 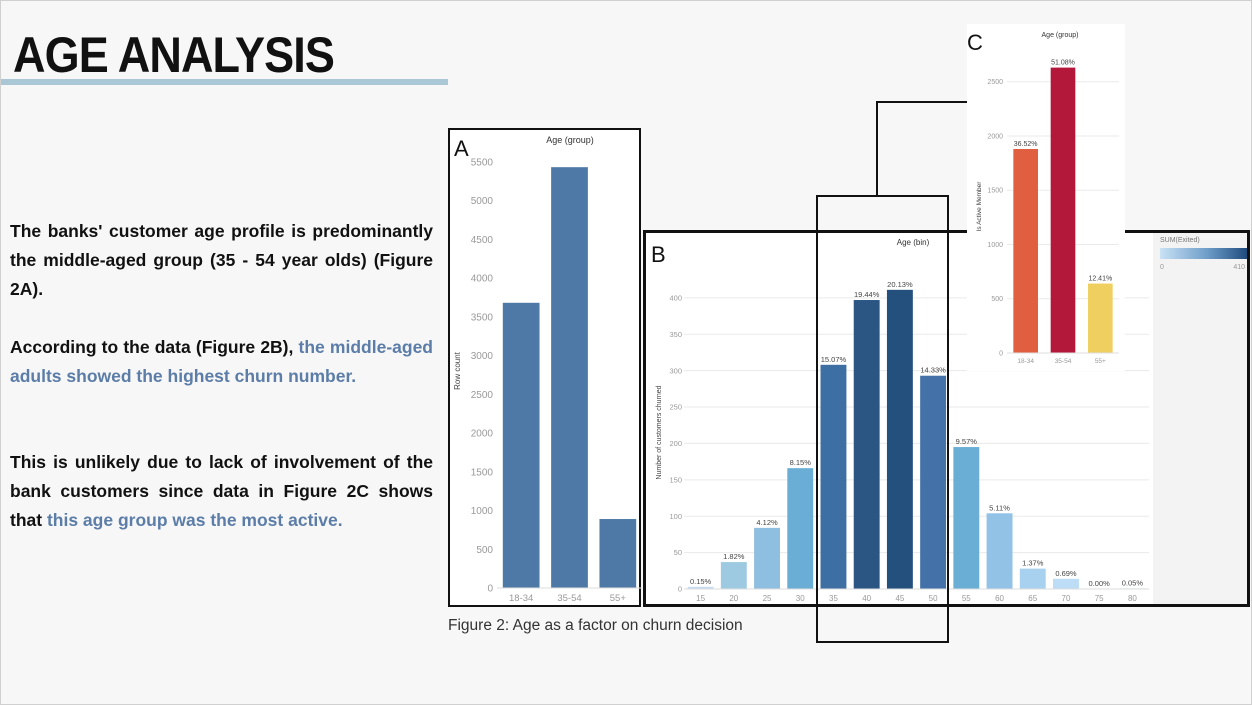 What do you see at coordinates (997, 299) in the screenshot?
I see `chart-c-y-tick-label: 500` at bounding box center [997, 299].